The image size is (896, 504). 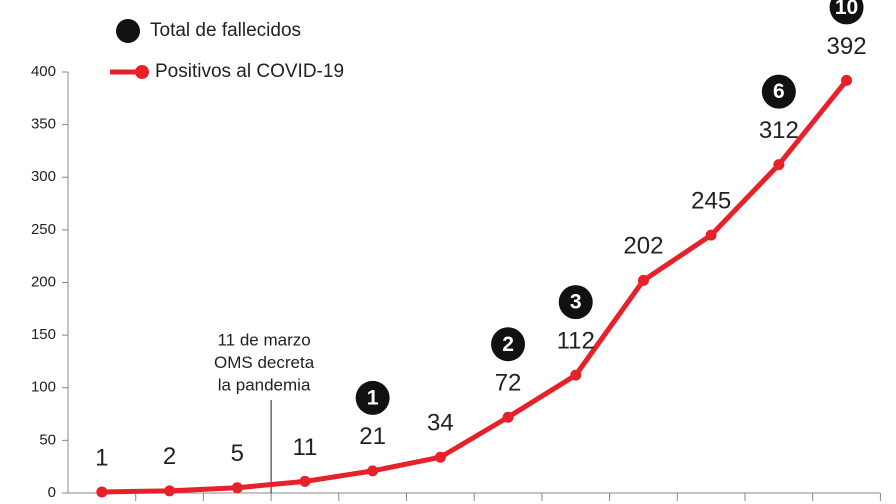 What do you see at coordinates (237, 453) in the screenshot?
I see `value-label: 5` at bounding box center [237, 453].